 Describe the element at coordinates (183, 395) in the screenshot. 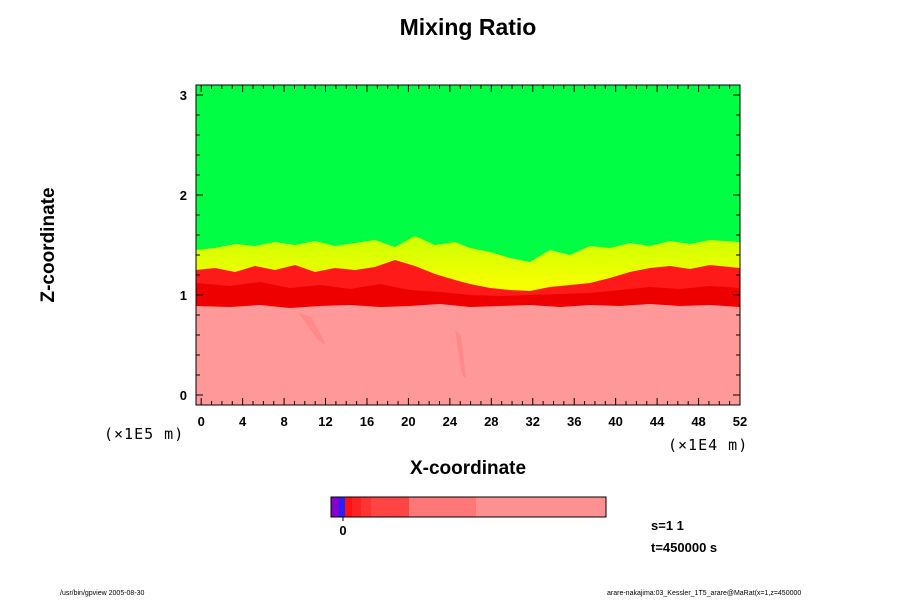

I see `y-tick-label: 0` at that location.